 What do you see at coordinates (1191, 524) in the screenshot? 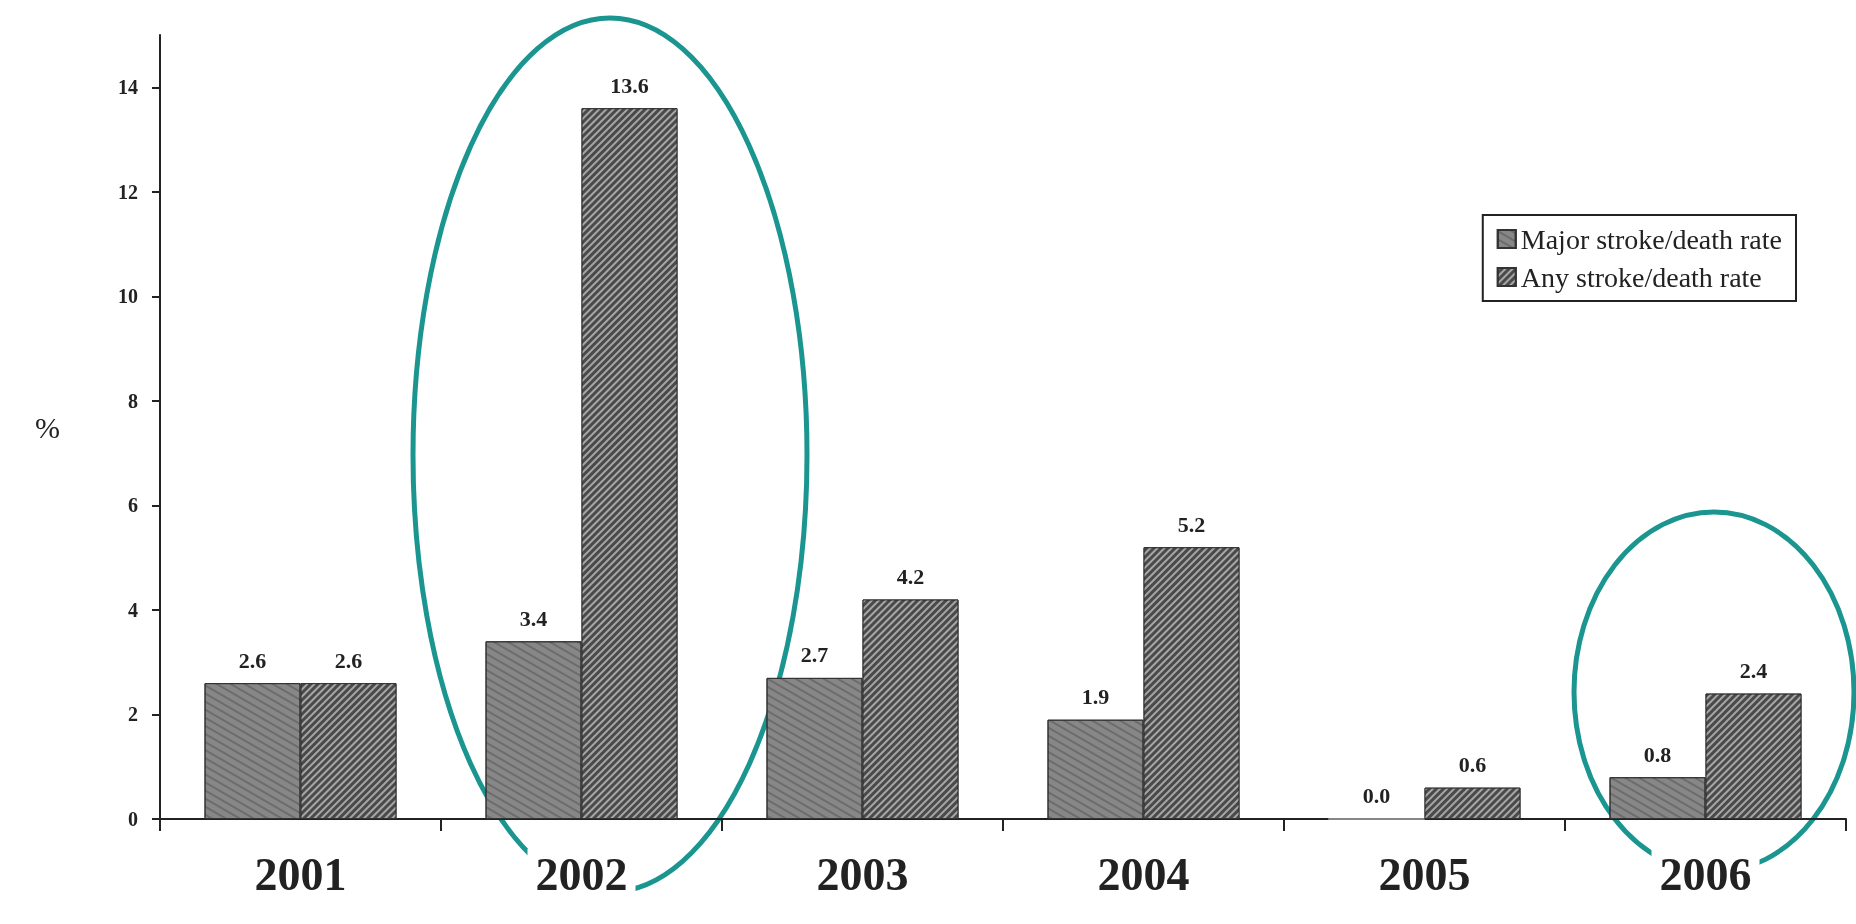
I see `data-label: 5.2` at bounding box center [1191, 524].